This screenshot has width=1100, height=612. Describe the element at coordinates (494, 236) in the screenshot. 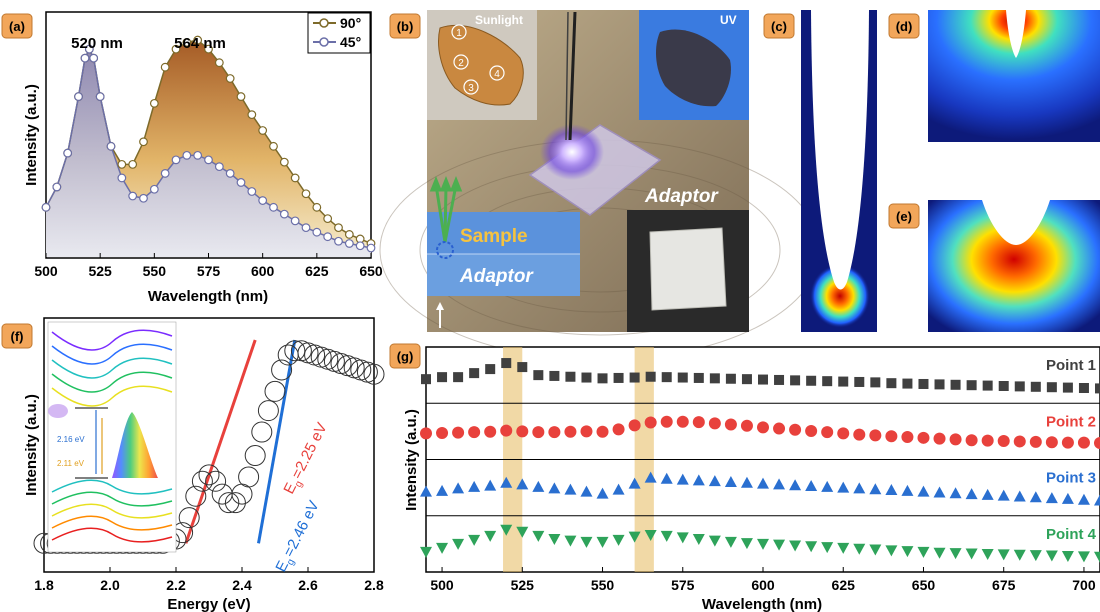

I see `schematic-sample-label: Sample` at that location.